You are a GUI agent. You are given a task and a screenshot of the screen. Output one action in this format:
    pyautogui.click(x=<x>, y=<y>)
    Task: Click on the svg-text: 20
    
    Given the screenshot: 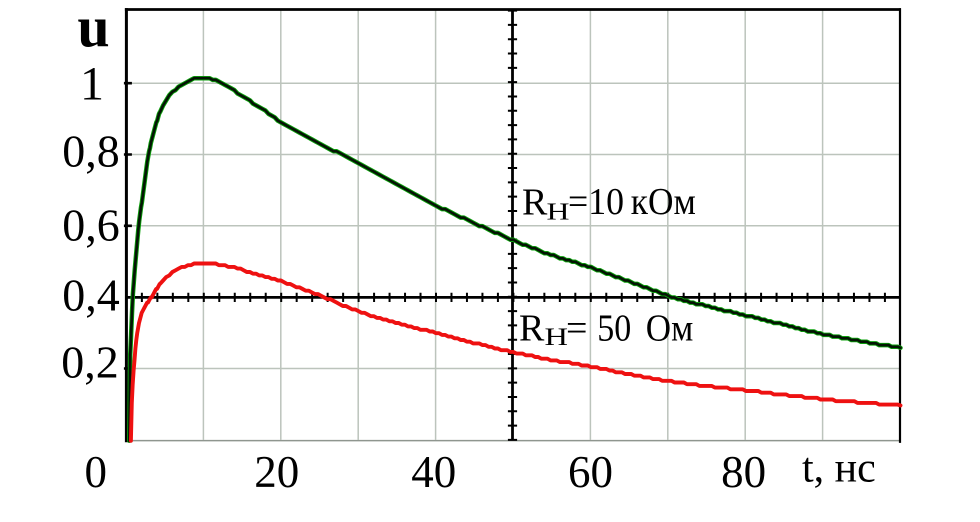 What is the action you would take?
    pyautogui.click(x=276, y=472)
    